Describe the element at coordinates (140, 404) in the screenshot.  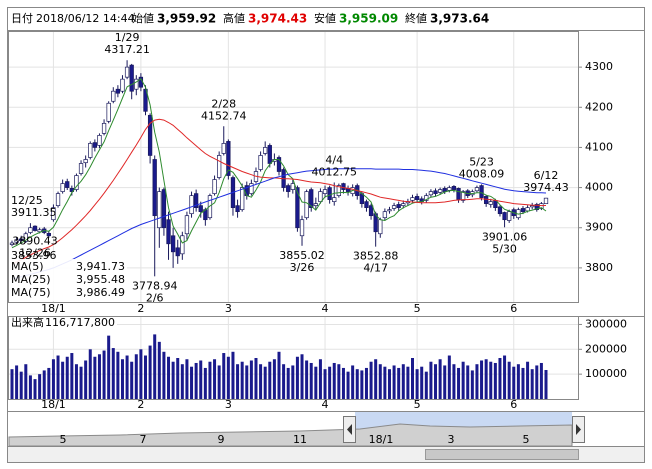
I see `x-tick-label: 2` at that location.